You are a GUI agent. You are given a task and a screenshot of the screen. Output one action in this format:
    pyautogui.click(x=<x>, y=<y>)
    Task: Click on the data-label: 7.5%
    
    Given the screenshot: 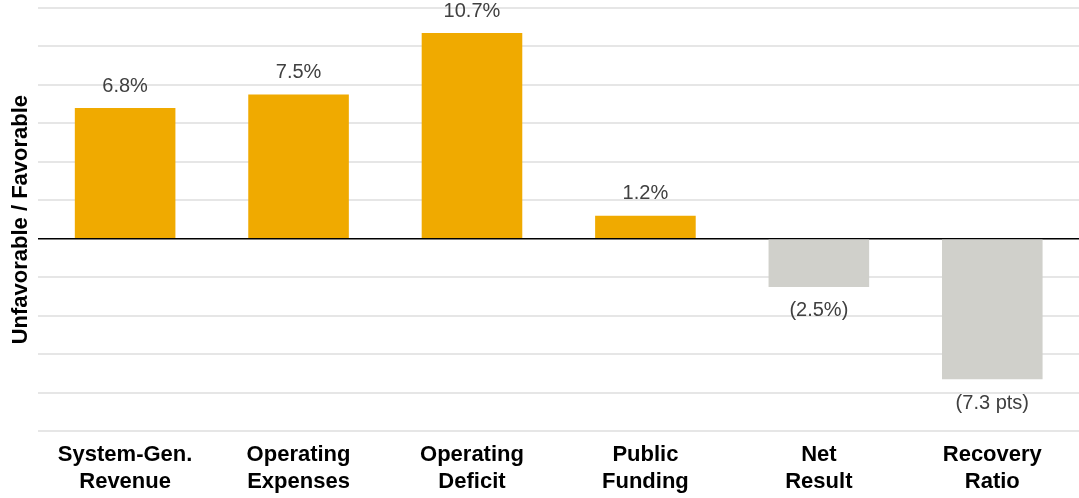 What is the action you would take?
    pyautogui.click(x=298, y=71)
    